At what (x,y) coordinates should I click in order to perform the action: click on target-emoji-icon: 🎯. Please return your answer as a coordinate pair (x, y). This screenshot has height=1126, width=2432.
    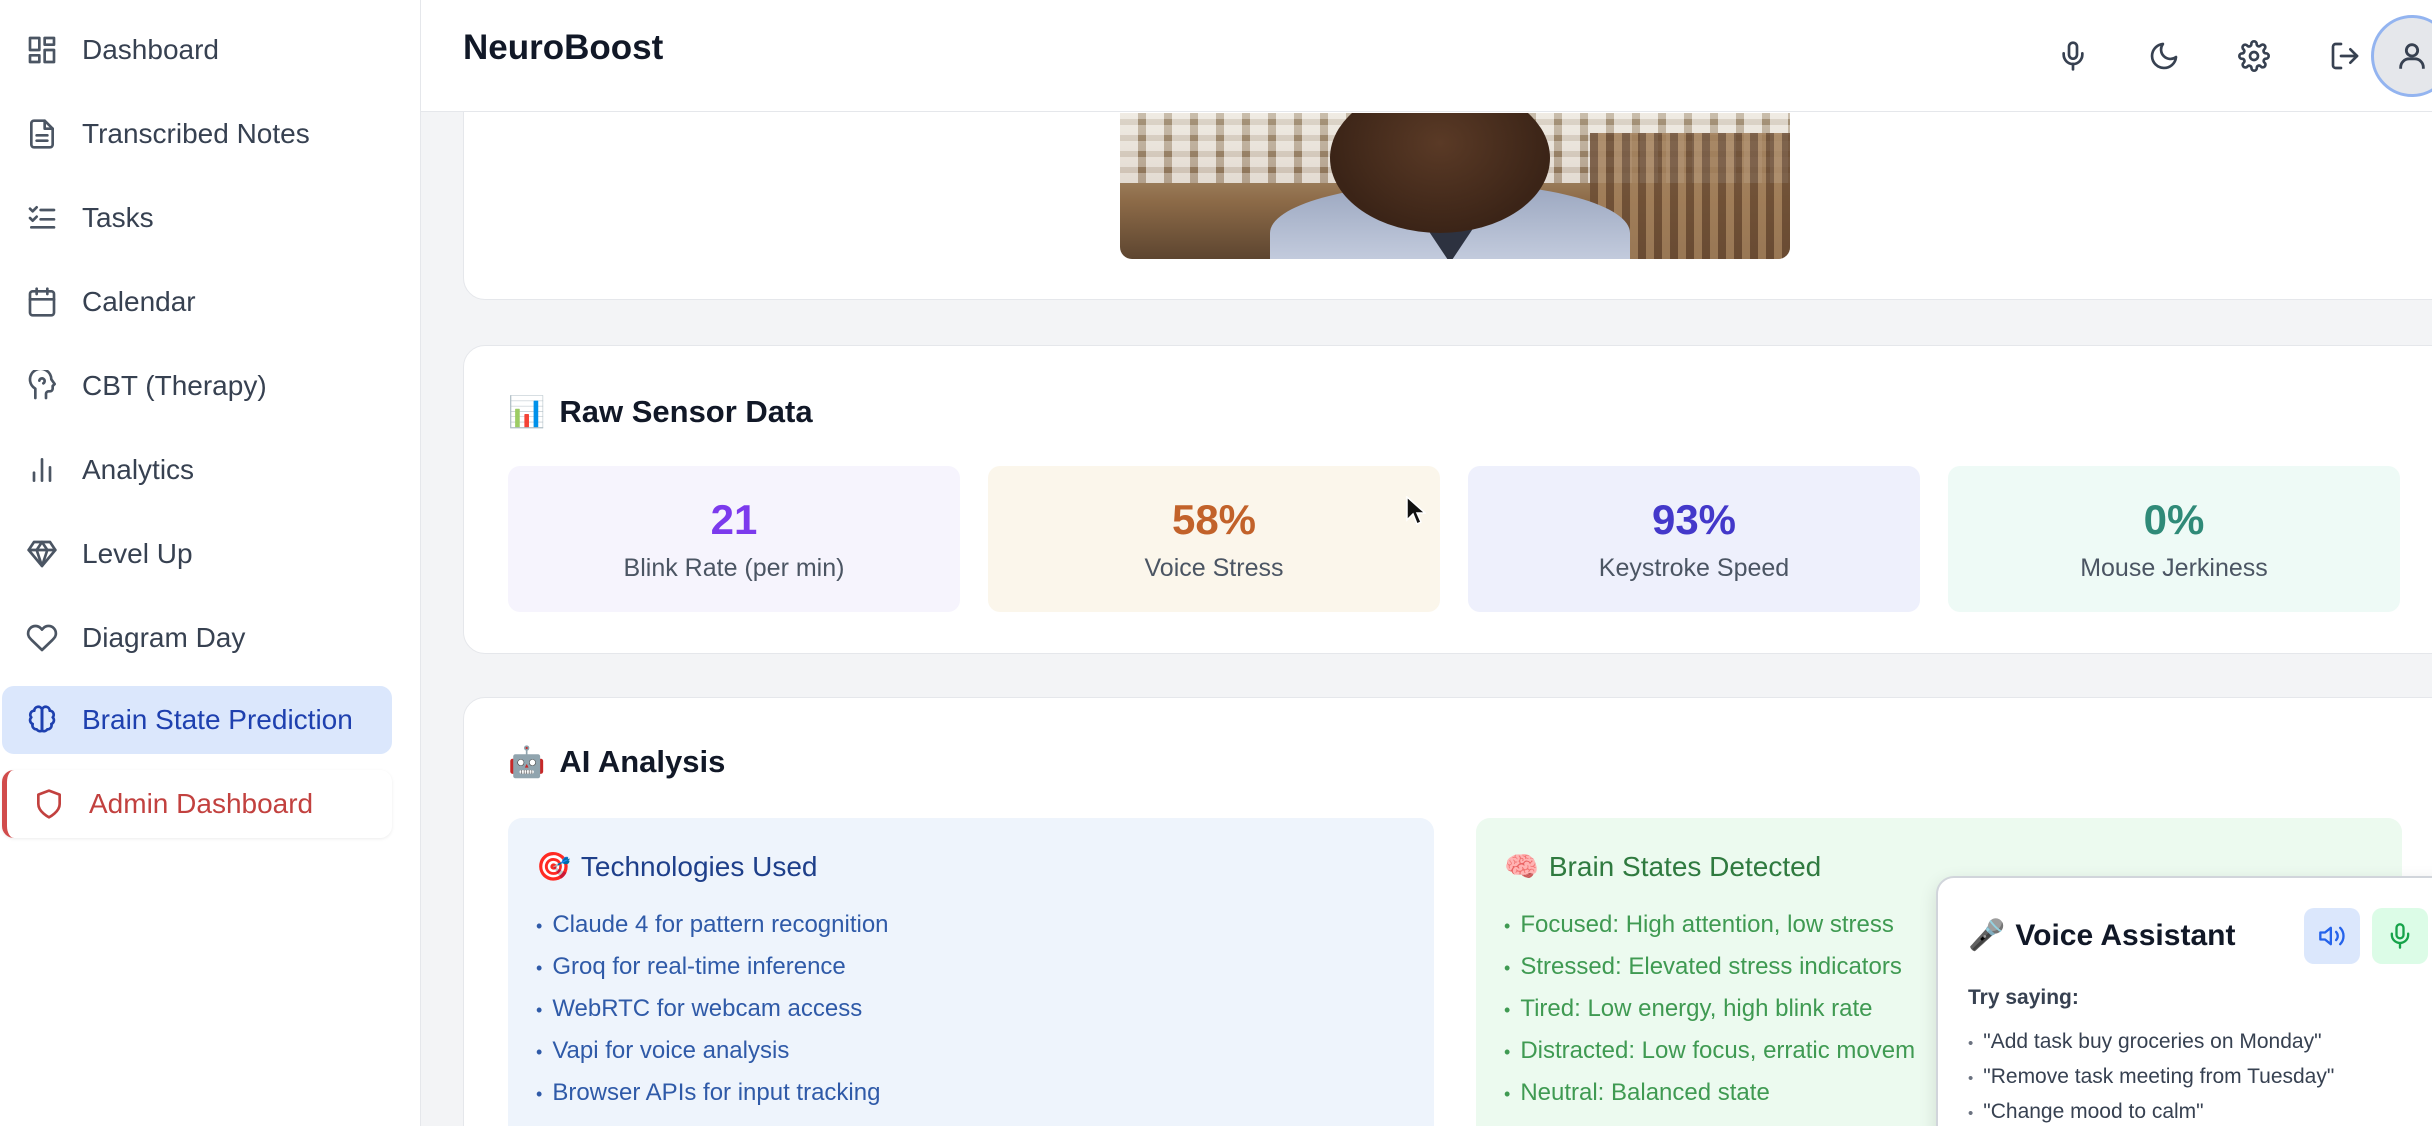
    Looking at the image, I should click on (553, 866).